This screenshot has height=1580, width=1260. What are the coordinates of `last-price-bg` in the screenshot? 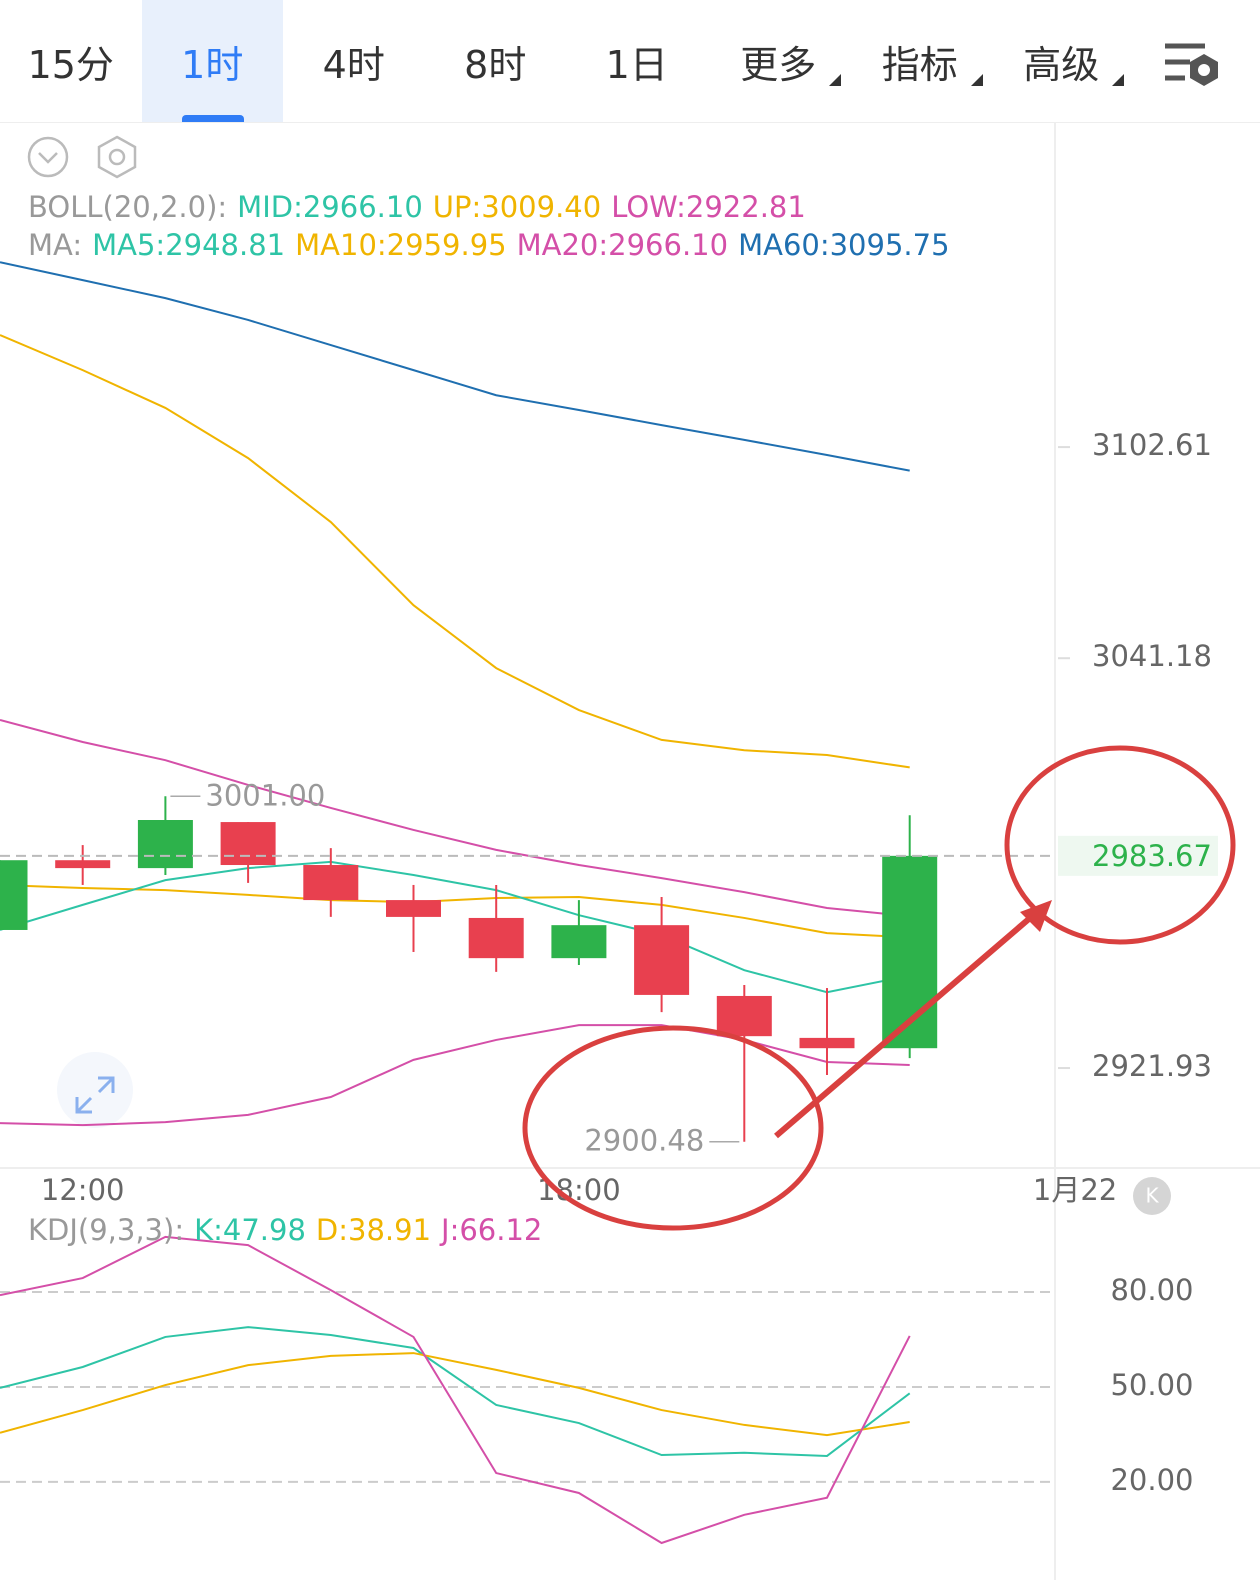 It's located at (1138, 855).